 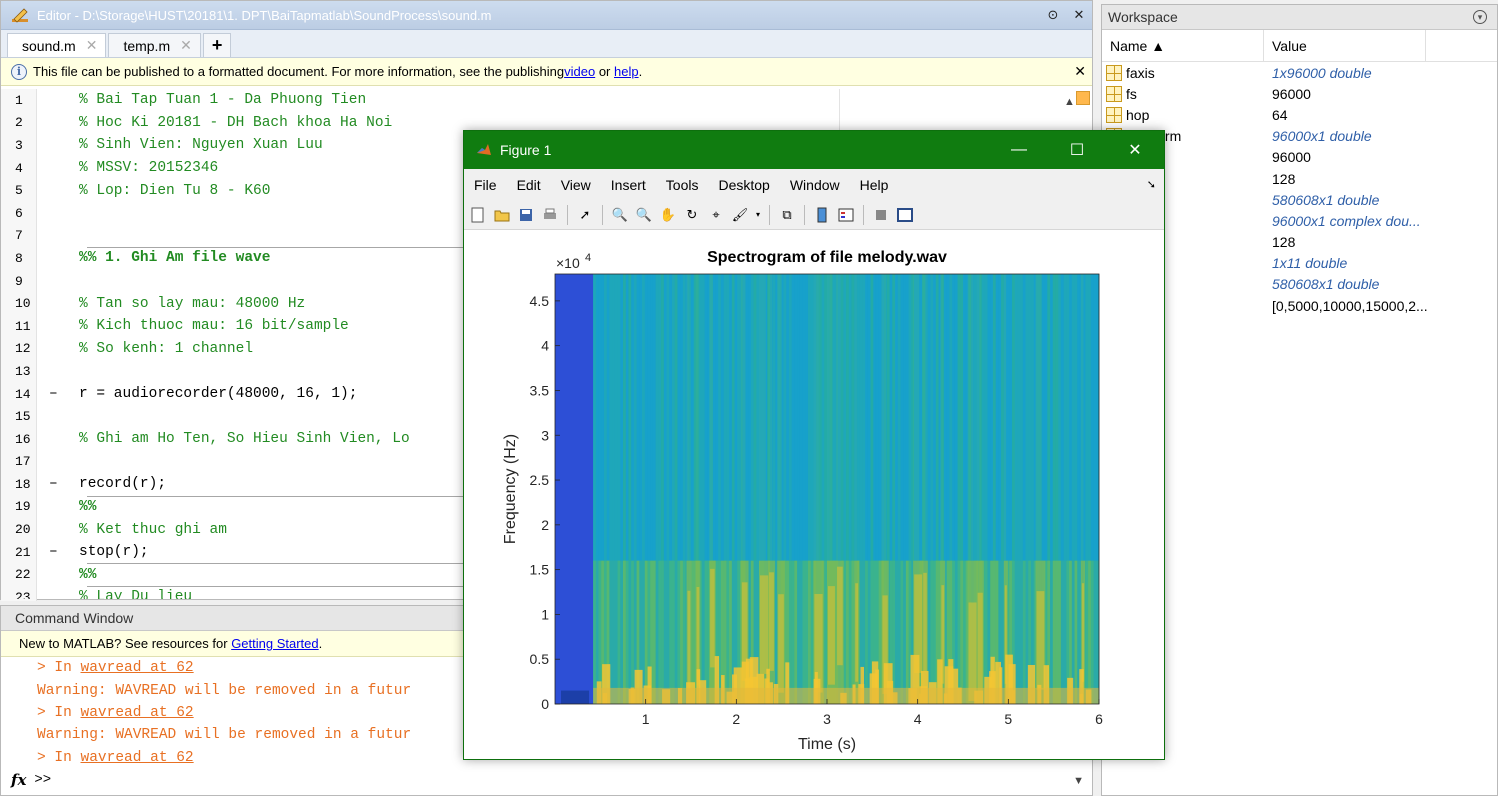 What do you see at coordinates (757, 214) in the screenshot?
I see `brush-dropdown-icon: ▾` at bounding box center [757, 214].